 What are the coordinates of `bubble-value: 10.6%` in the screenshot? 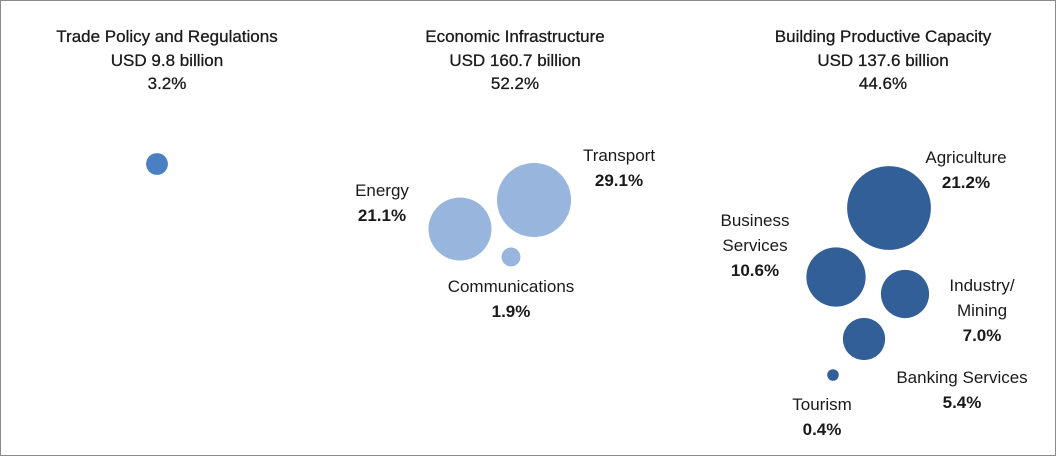 It's located at (755, 270).